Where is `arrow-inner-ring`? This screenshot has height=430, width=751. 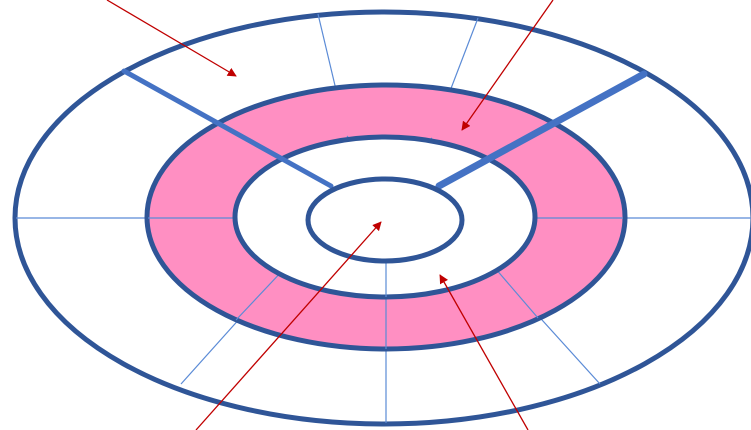
arrow-inner-ring is located at coordinates (484, 352).